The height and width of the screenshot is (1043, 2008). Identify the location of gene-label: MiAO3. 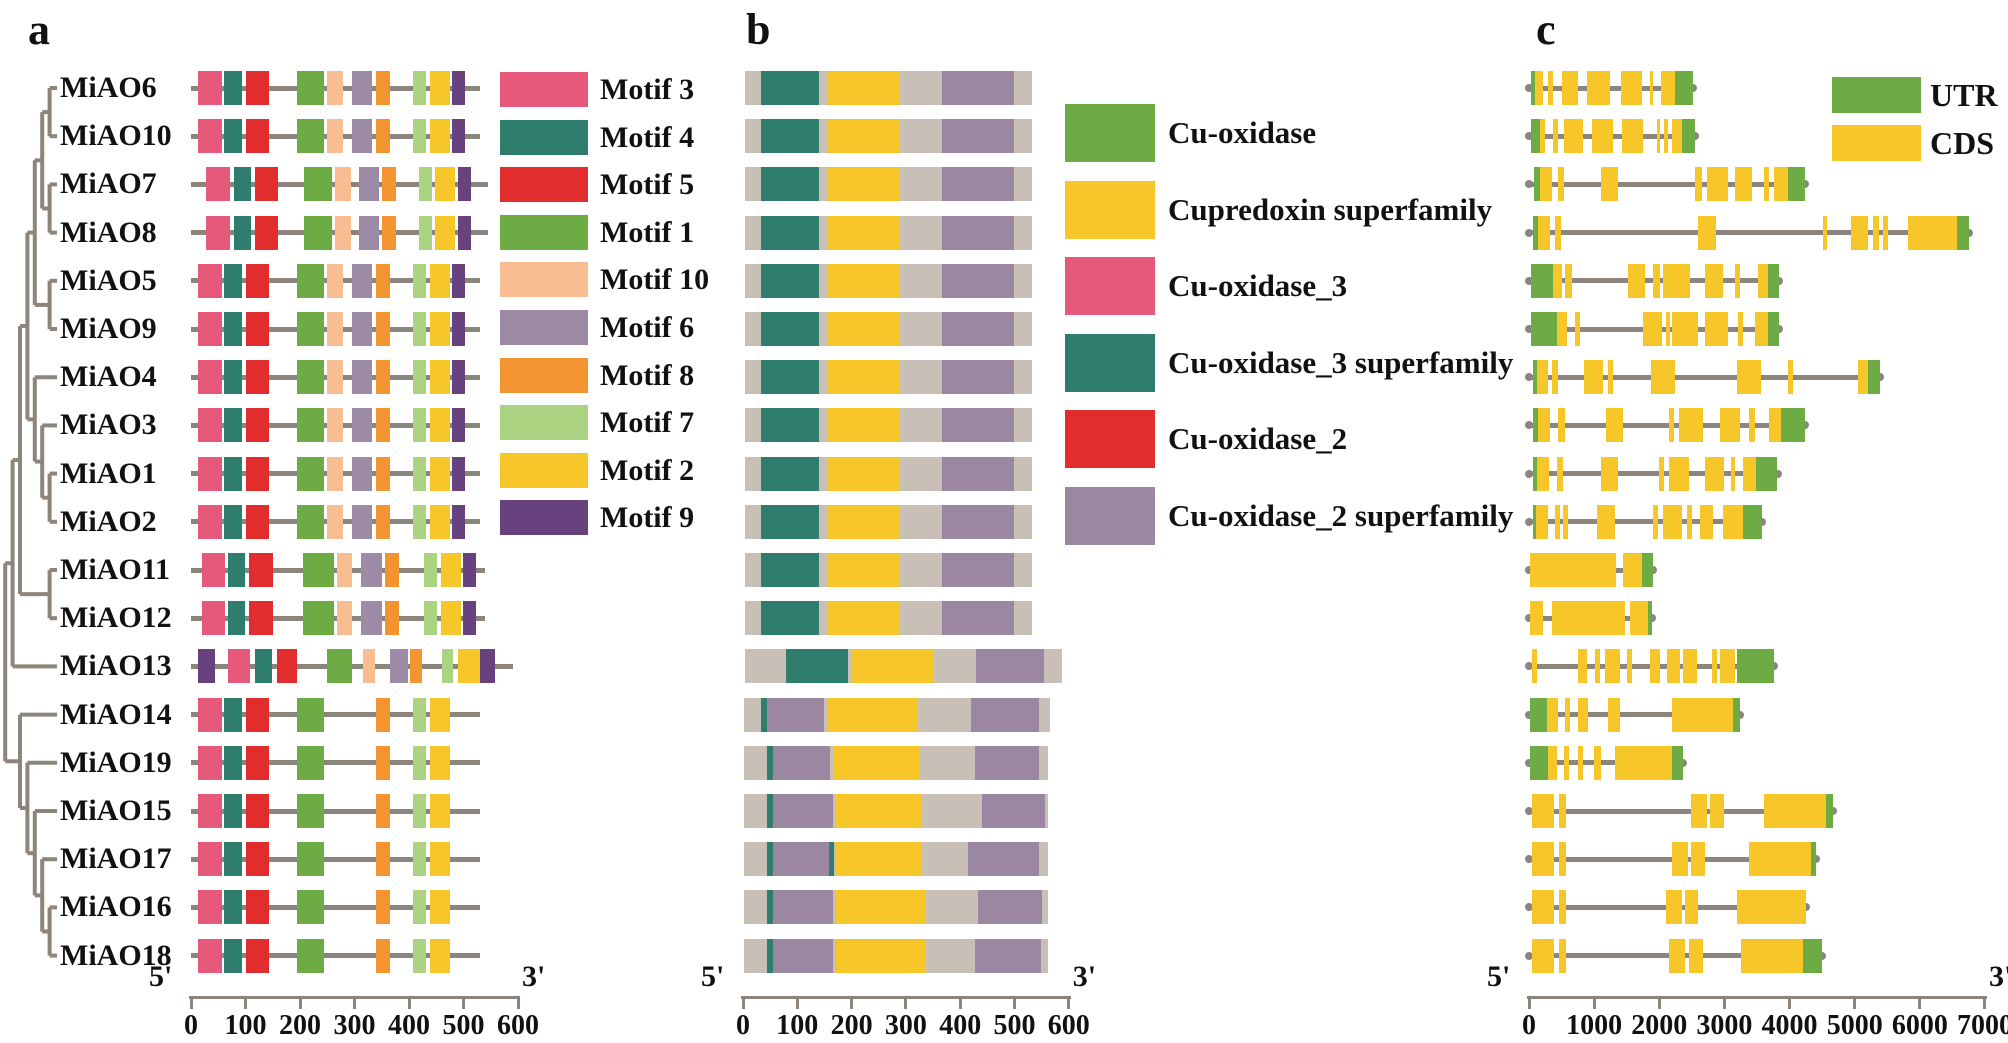
(108, 425).